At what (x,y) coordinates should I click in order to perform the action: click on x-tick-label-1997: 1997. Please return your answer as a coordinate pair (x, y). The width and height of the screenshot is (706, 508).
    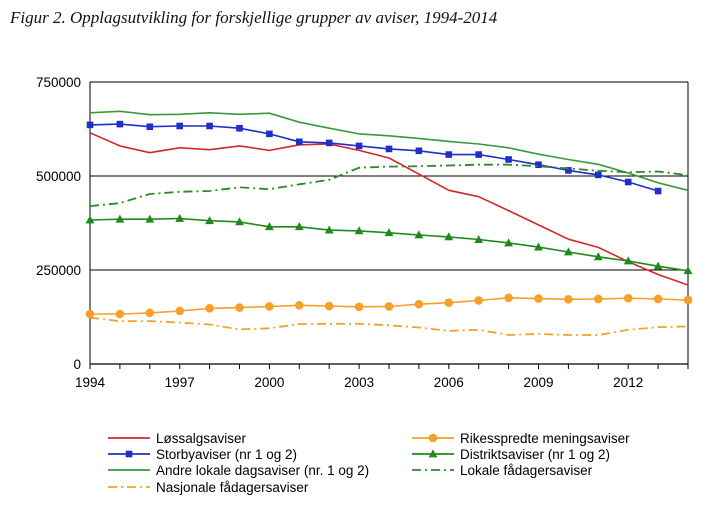
    Looking at the image, I should click on (180, 382).